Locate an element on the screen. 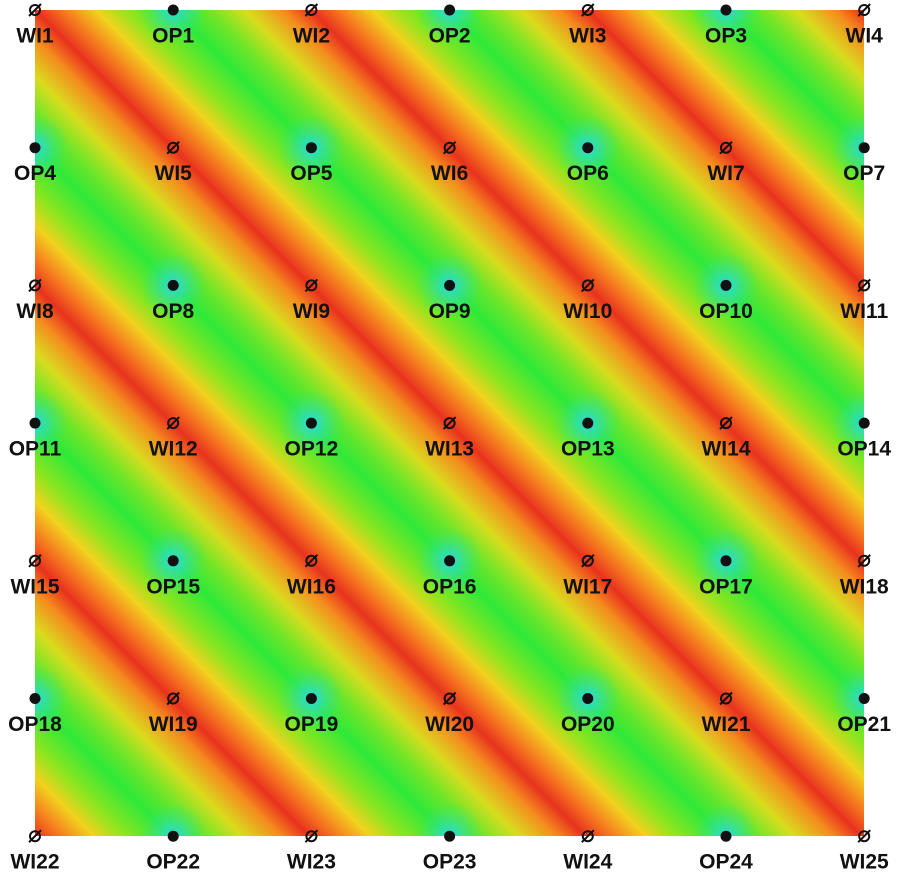 The image size is (902, 879). well-label: WI2 is located at coordinates (311, 36).